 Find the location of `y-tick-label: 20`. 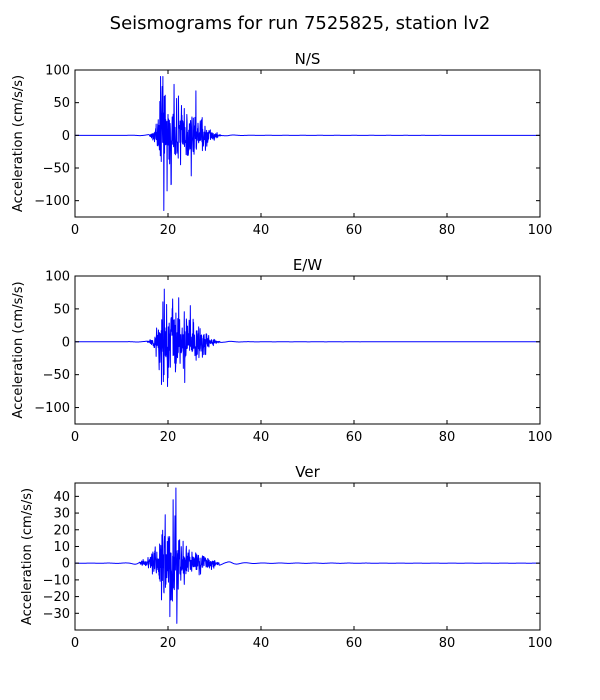

y-tick-label: 20 is located at coordinates (61, 530).